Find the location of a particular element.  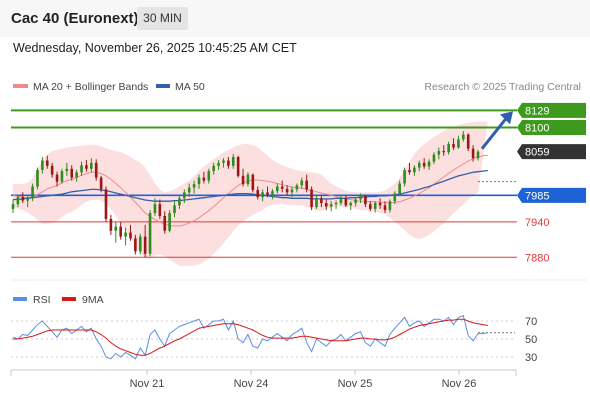

level-label-text: 7880 is located at coordinates (537, 258).